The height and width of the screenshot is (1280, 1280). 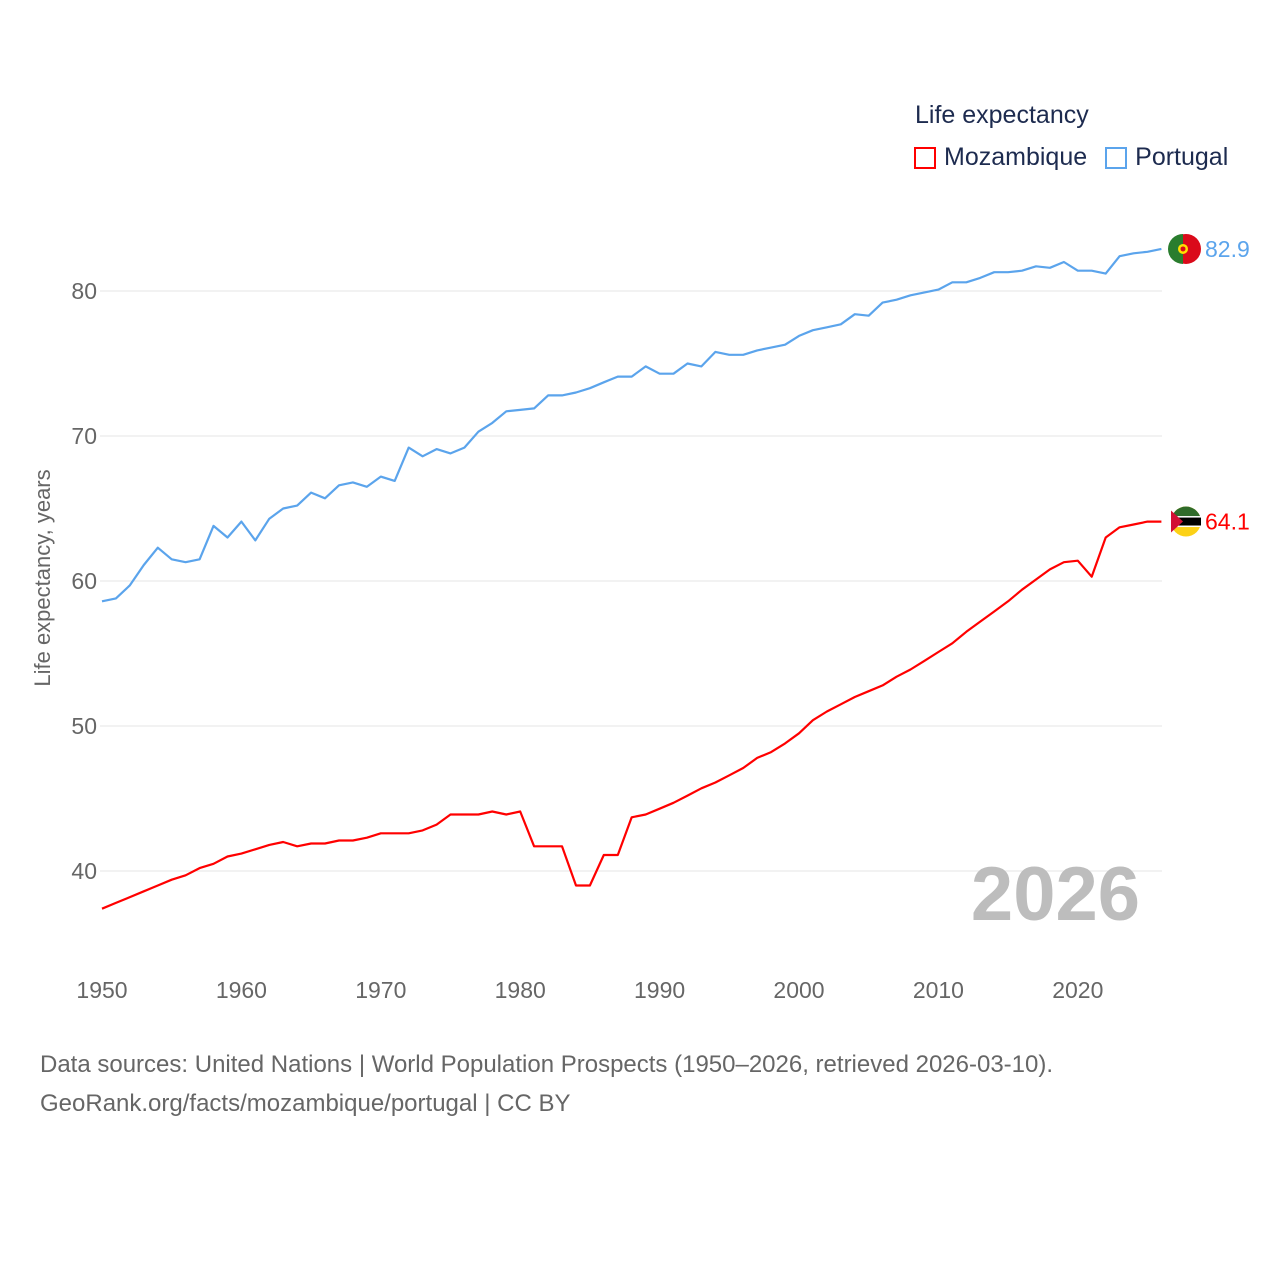 What do you see at coordinates (42, 578) in the screenshot?
I see `y-axis-title: Life expectancy, years` at bounding box center [42, 578].